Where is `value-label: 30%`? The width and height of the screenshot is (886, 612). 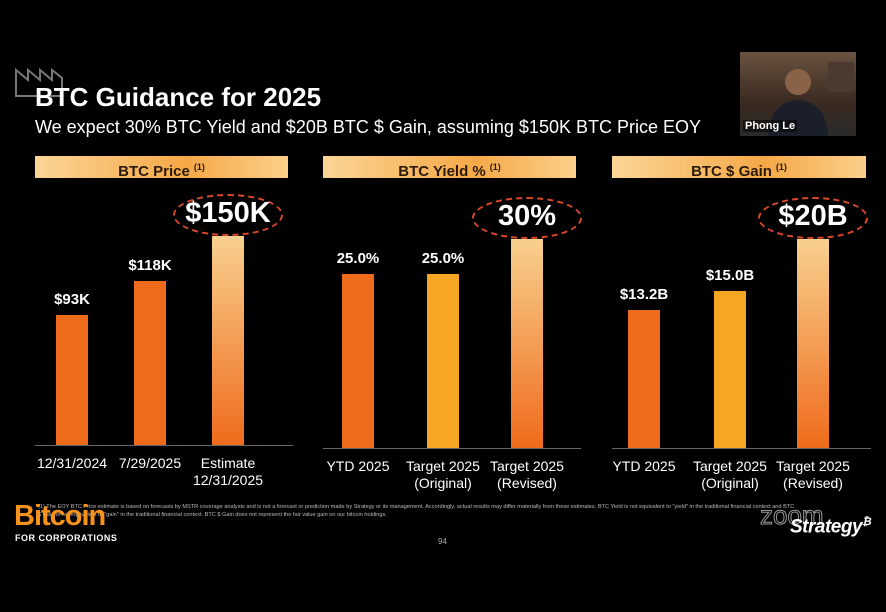 value-label: 30% is located at coordinates (527, 216).